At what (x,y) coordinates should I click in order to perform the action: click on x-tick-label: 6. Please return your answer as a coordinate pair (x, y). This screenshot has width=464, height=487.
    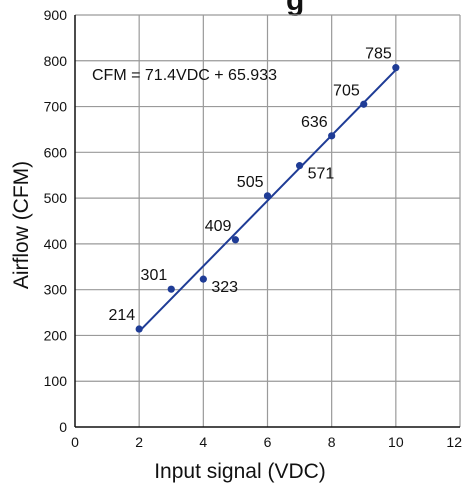
    Looking at the image, I should click on (268, 442).